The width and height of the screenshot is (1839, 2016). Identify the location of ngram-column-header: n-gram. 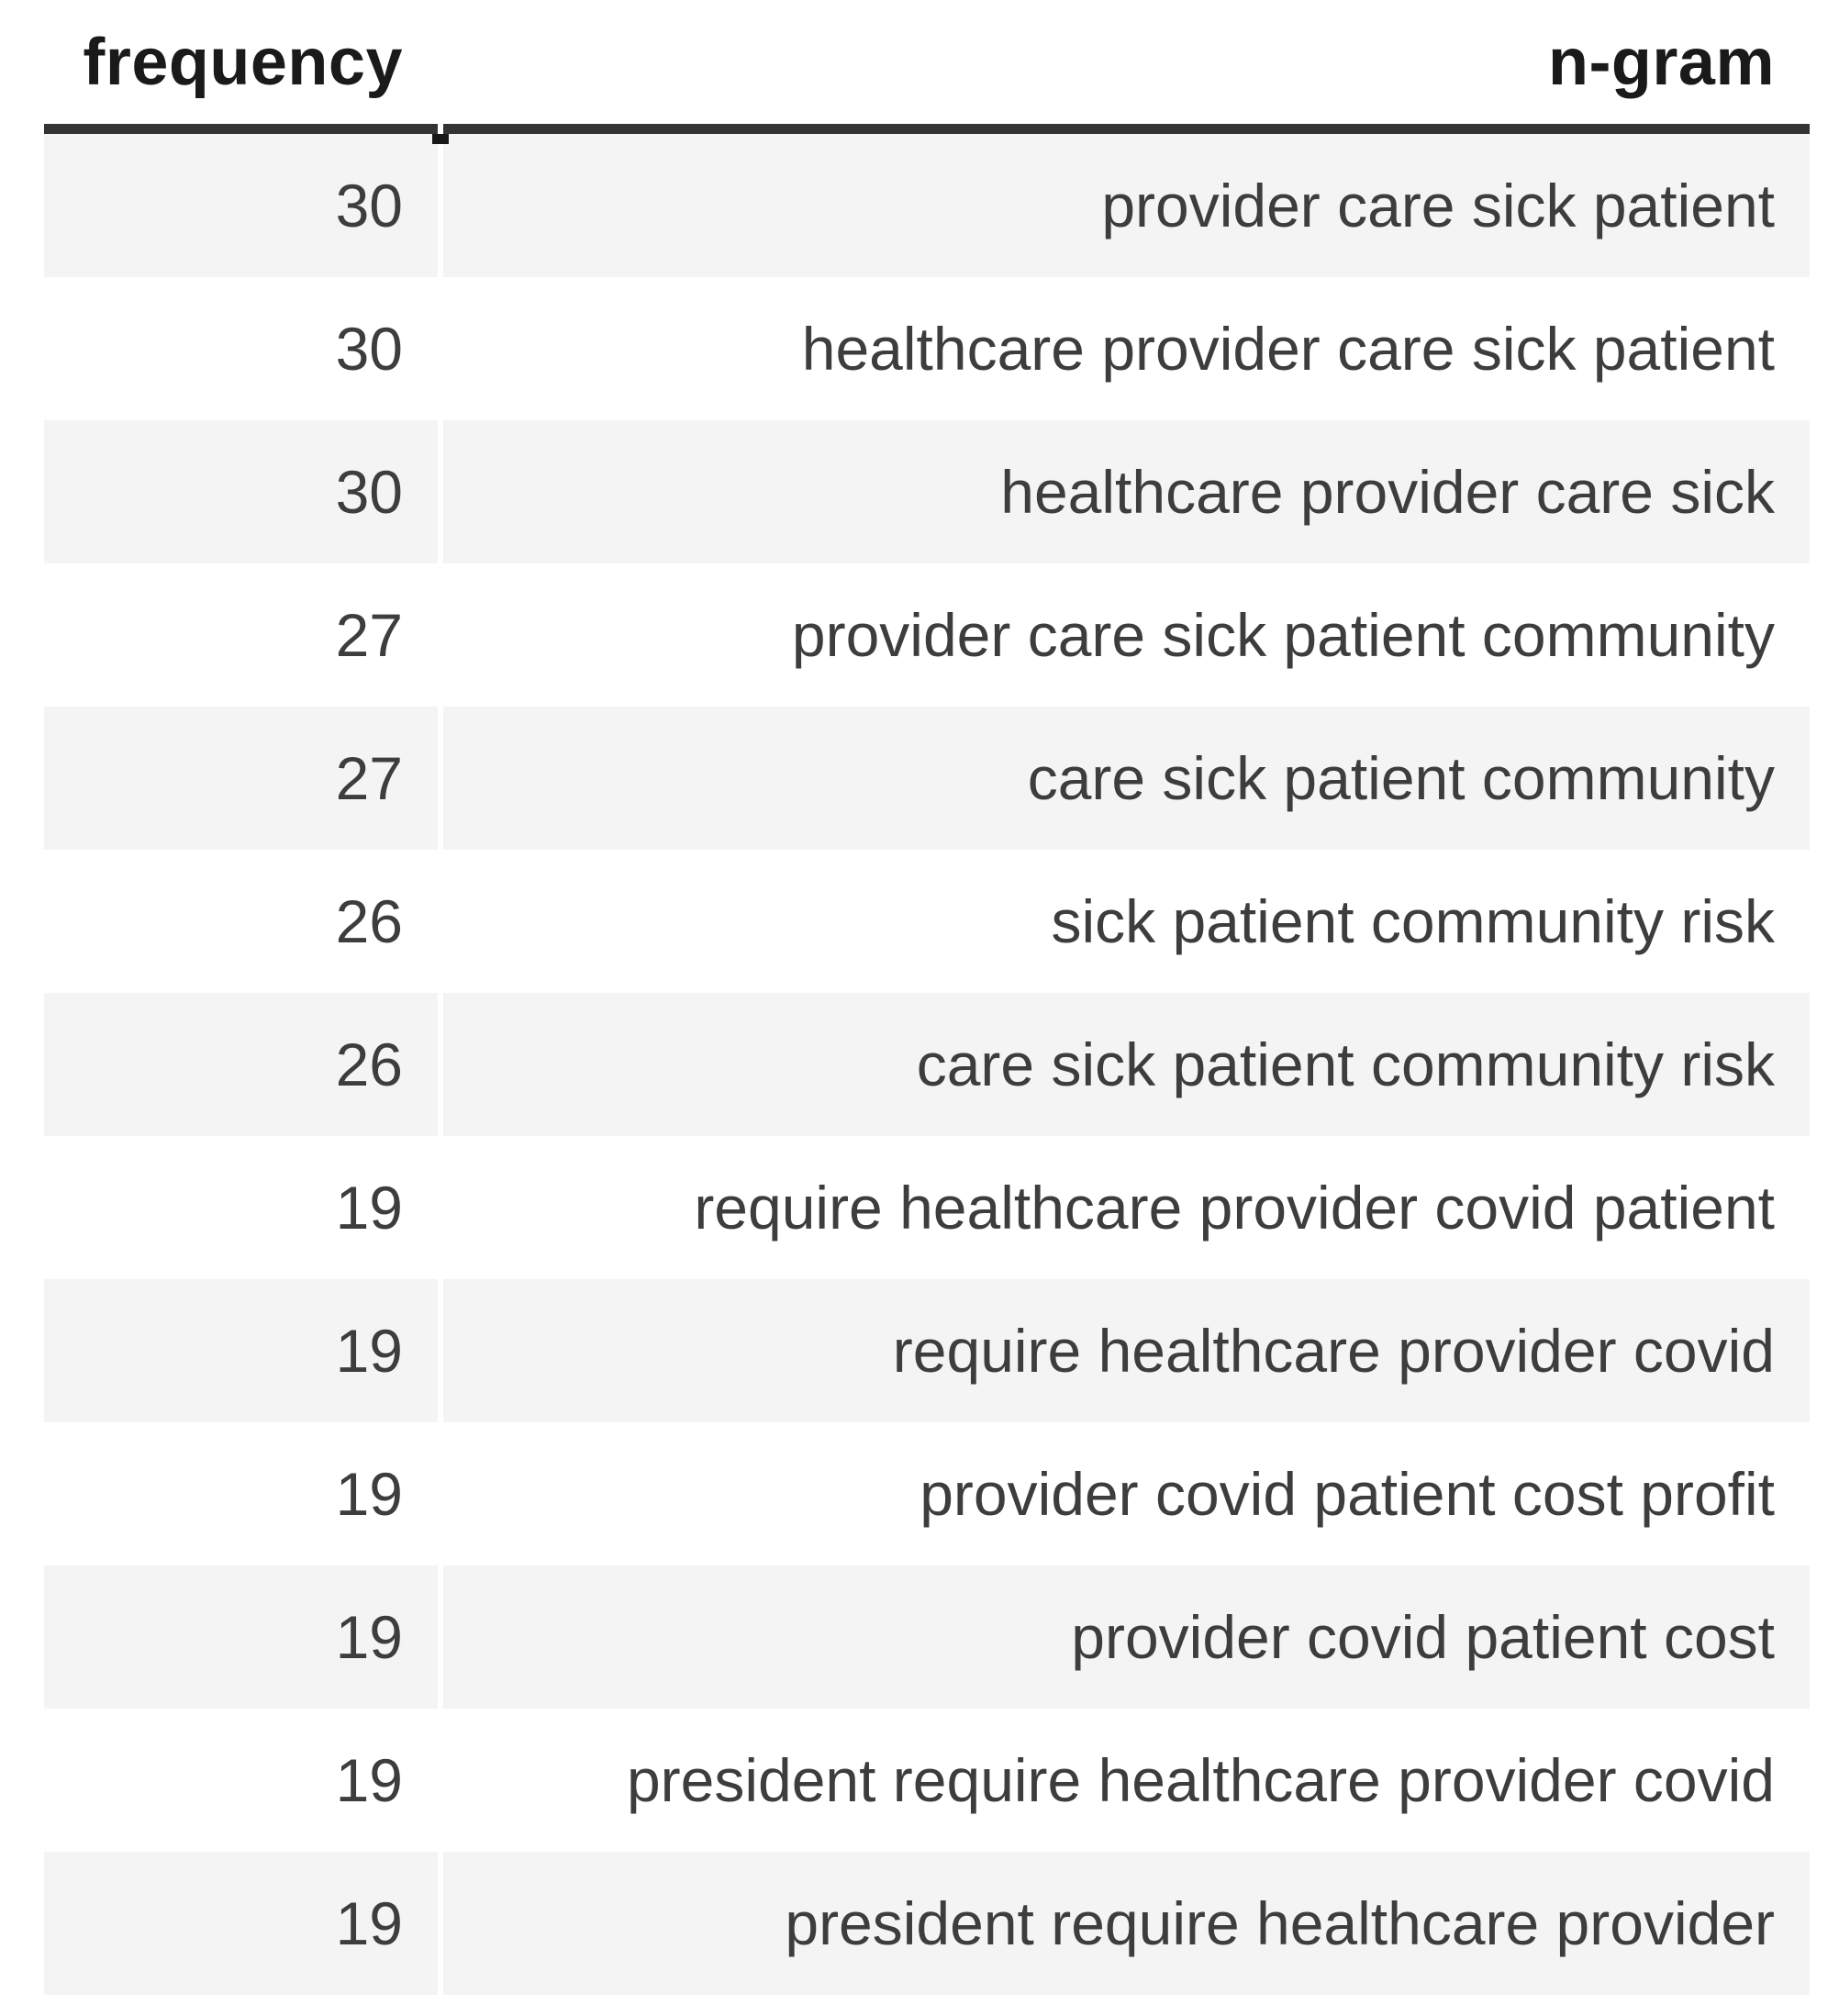
(1126, 67).